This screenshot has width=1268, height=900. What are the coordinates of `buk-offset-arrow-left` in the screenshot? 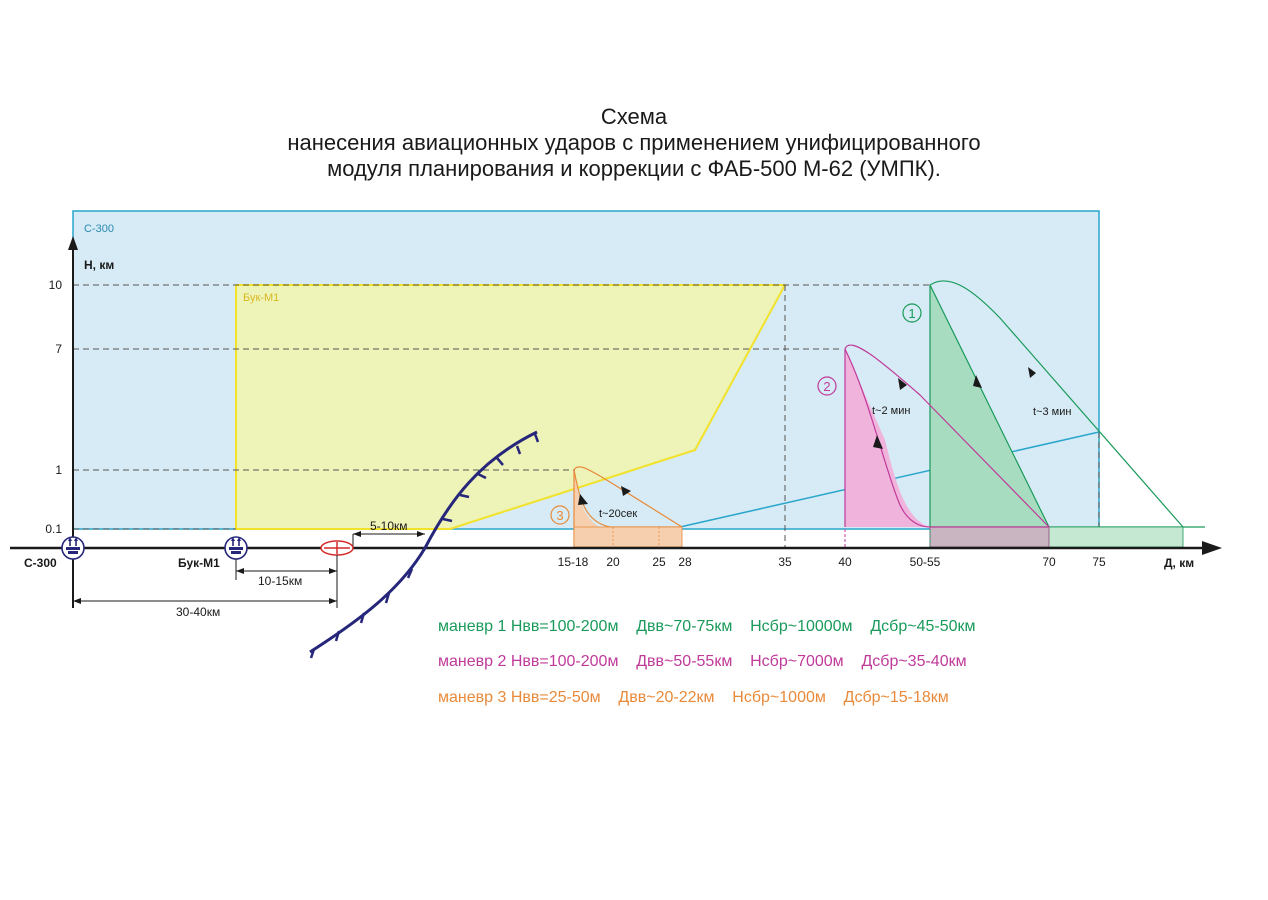 It's located at (240, 571).